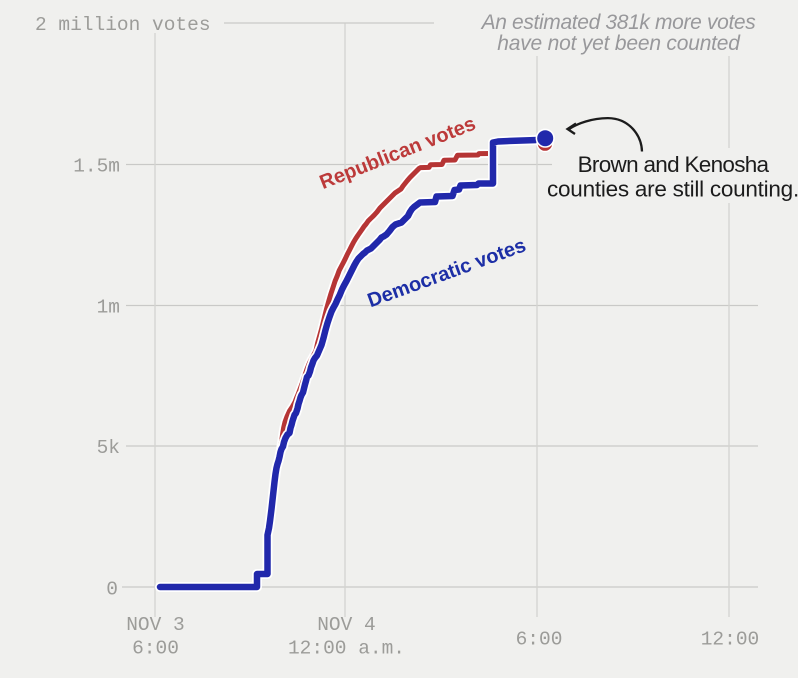  I want to click on svg-text: 12:00, so click(730, 640).